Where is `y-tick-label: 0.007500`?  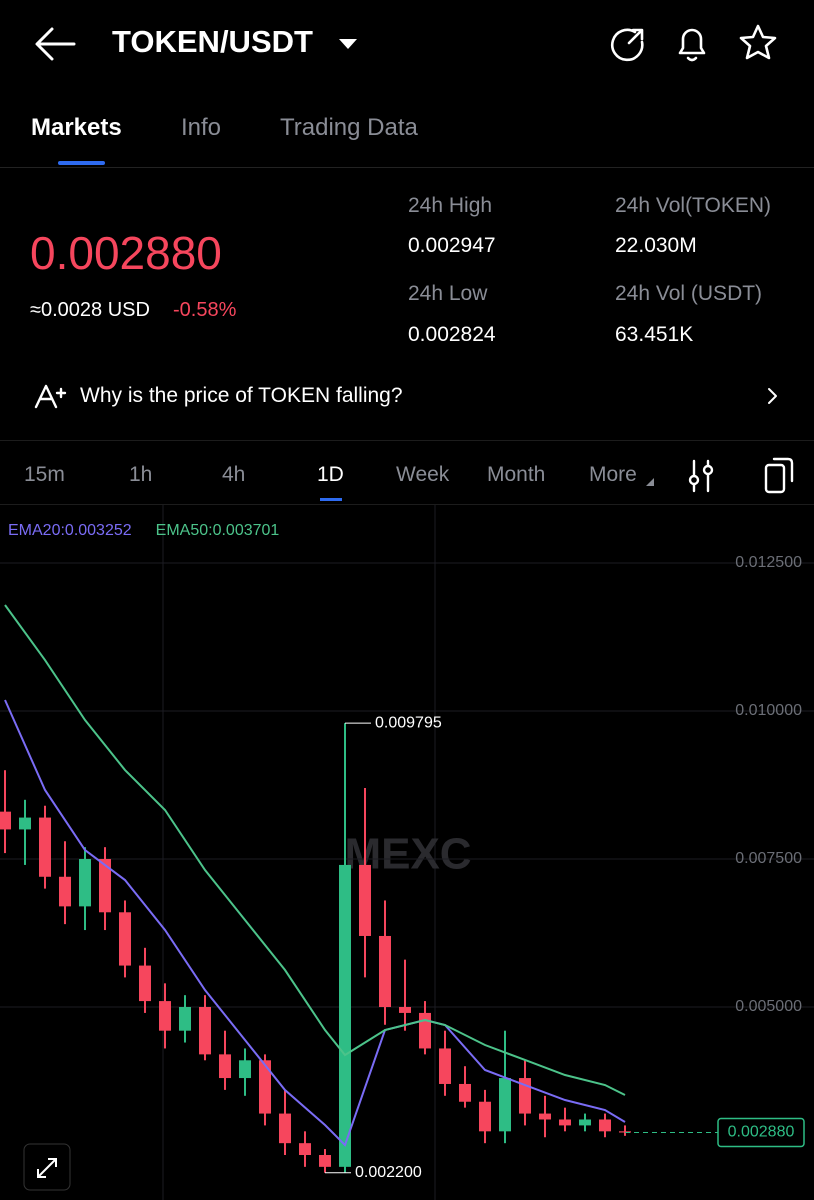
y-tick-label: 0.007500 is located at coordinates (768, 858).